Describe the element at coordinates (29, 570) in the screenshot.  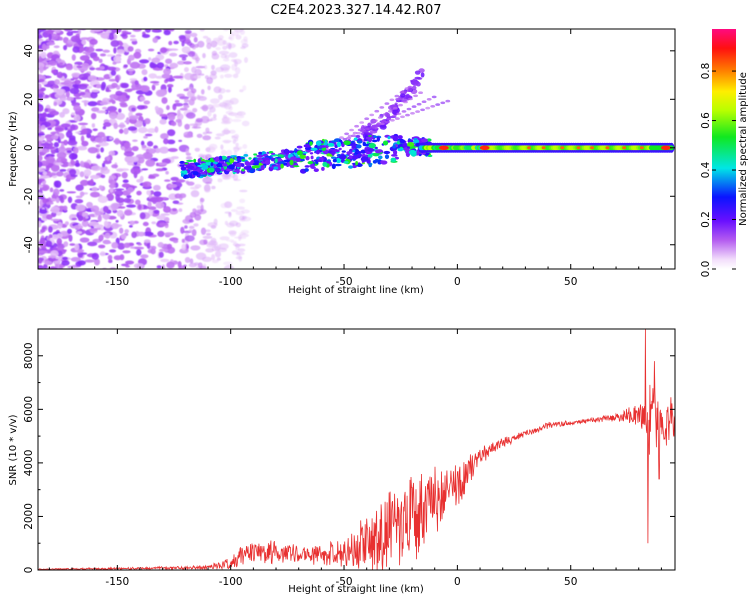
I see `y-tick-label: 0` at that location.